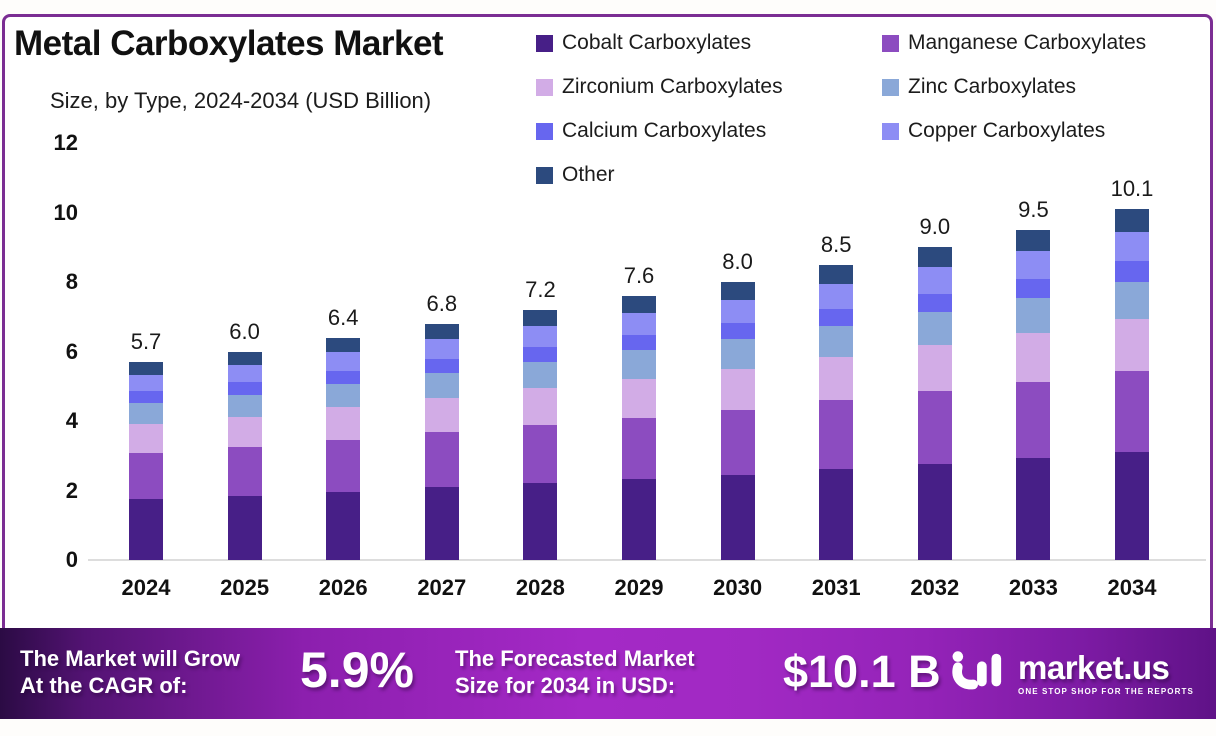 This screenshot has width=1216, height=736. What do you see at coordinates (442, 587) in the screenshot?
I see `x-tick-label: 2027` at bounding box center [442, 587].